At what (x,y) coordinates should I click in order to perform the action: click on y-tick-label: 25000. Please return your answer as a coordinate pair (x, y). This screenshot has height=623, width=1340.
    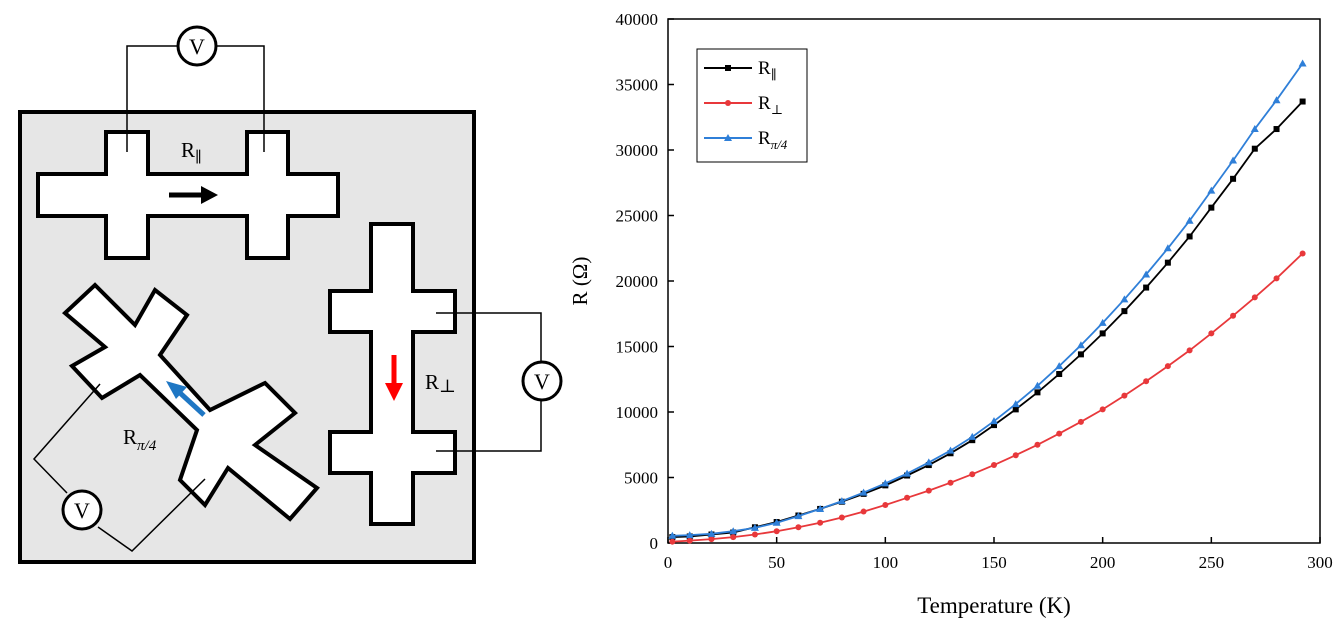
    Looking at the image, I should click on (637, 216).